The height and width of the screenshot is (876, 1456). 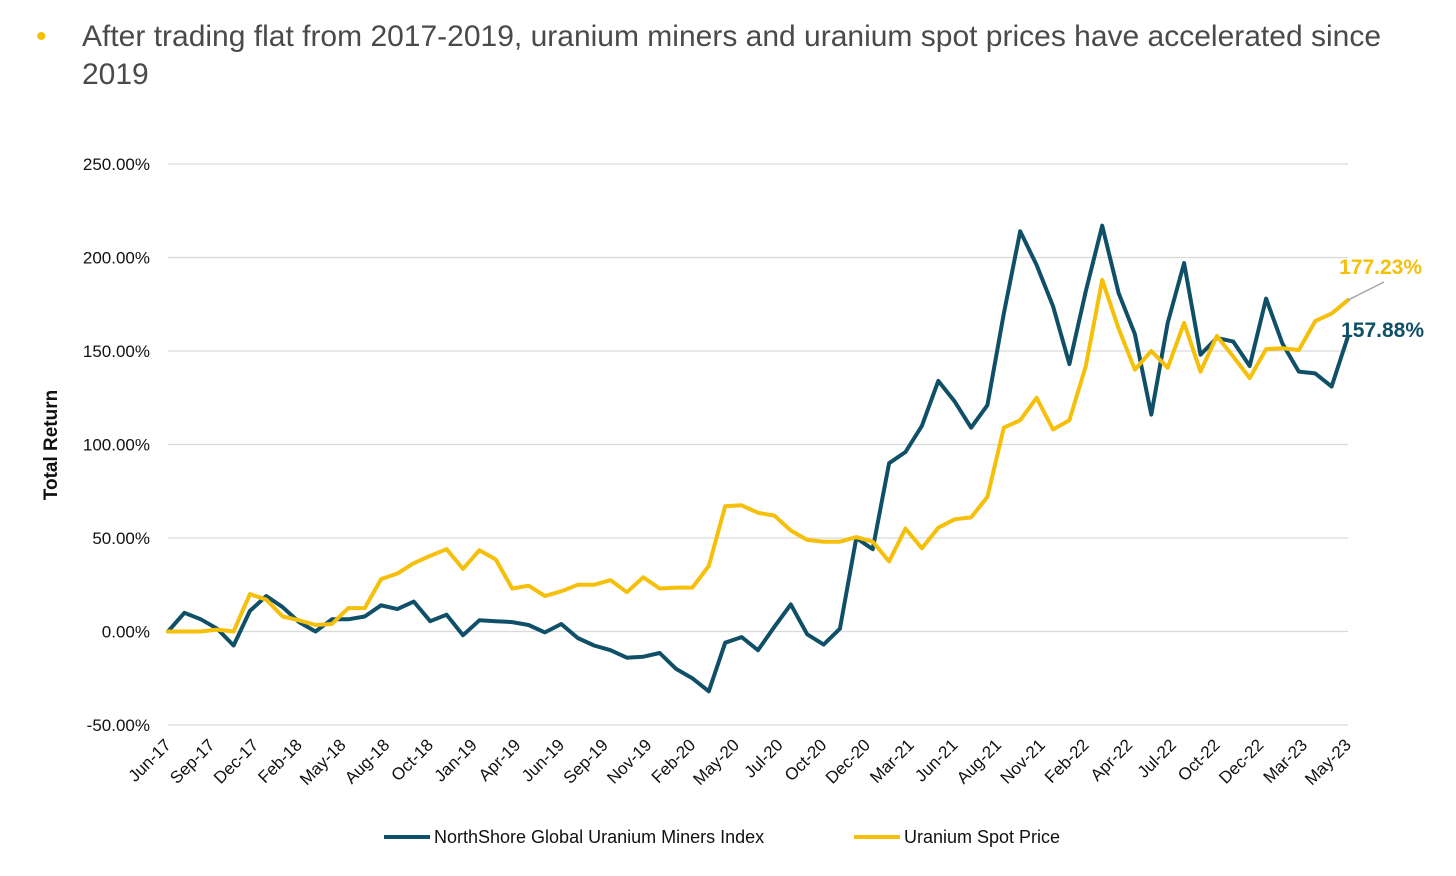 What do you see at coordinates (763, 758) in the screenshot?
I see `x-tick-label: Jul-20` at bounding box center [763, 758].